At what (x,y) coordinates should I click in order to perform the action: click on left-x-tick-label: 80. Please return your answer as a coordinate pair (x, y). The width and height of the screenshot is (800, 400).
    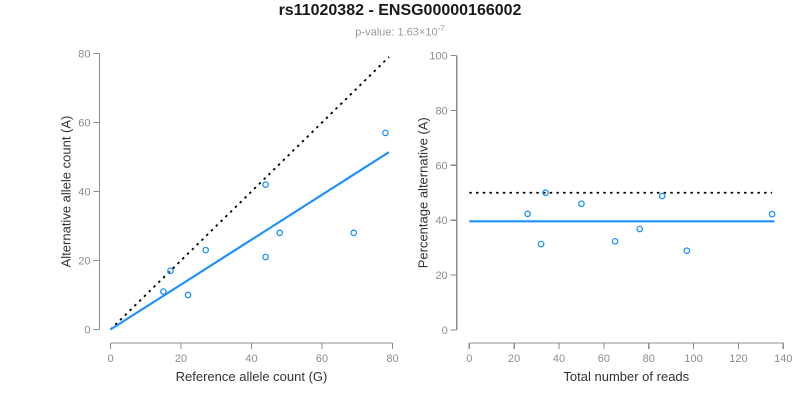
    Looking at the image, I should click on (392, 359).